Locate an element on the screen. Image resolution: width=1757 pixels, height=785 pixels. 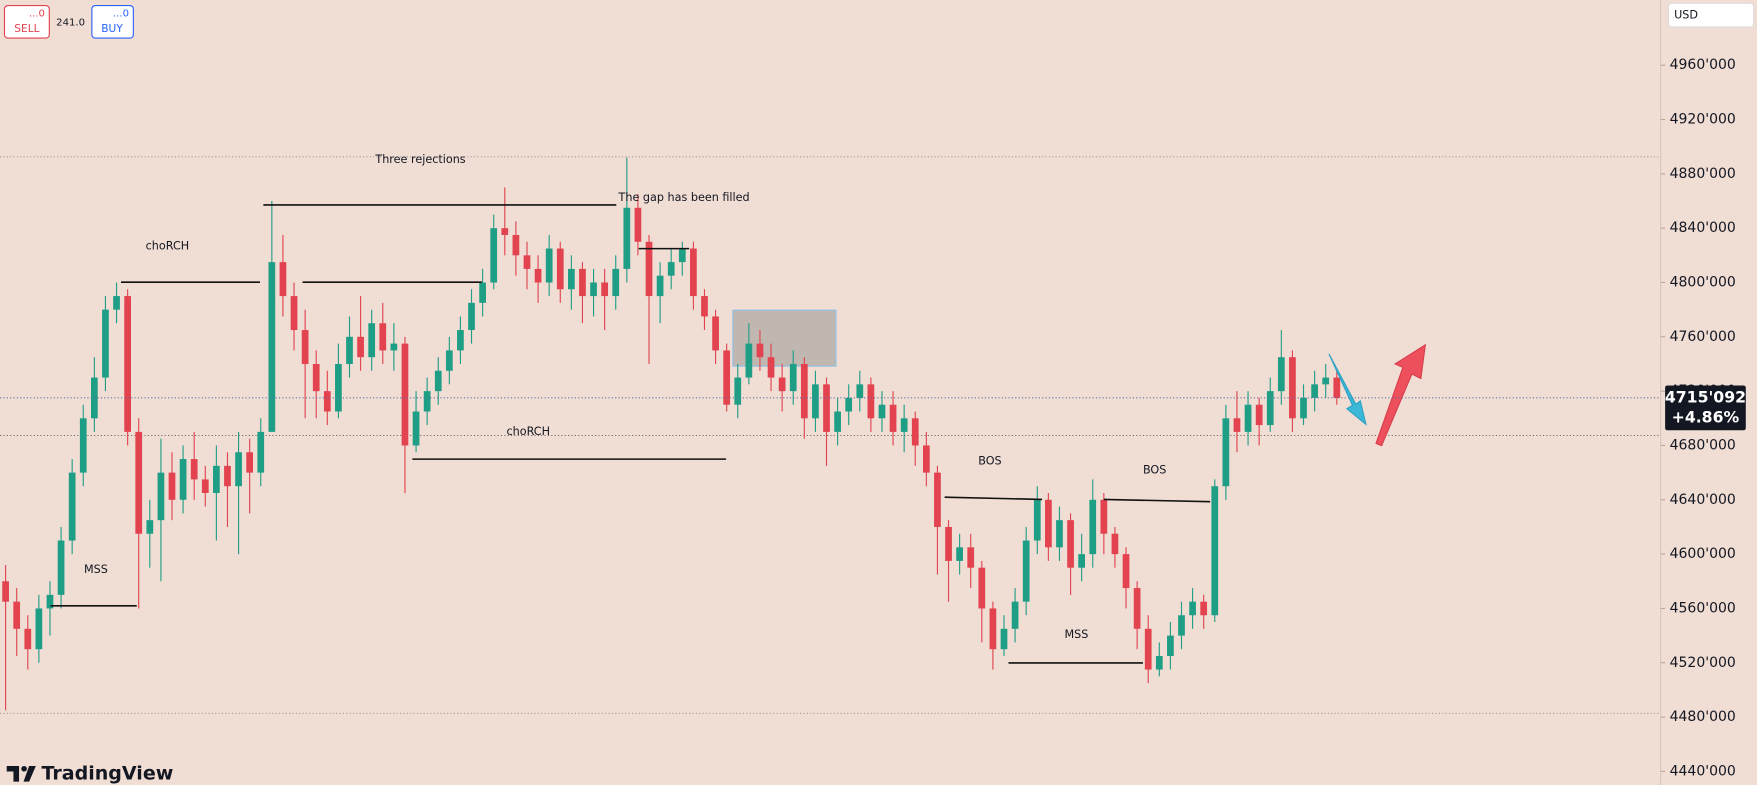
buy-box is located at coordinates (112, 22).